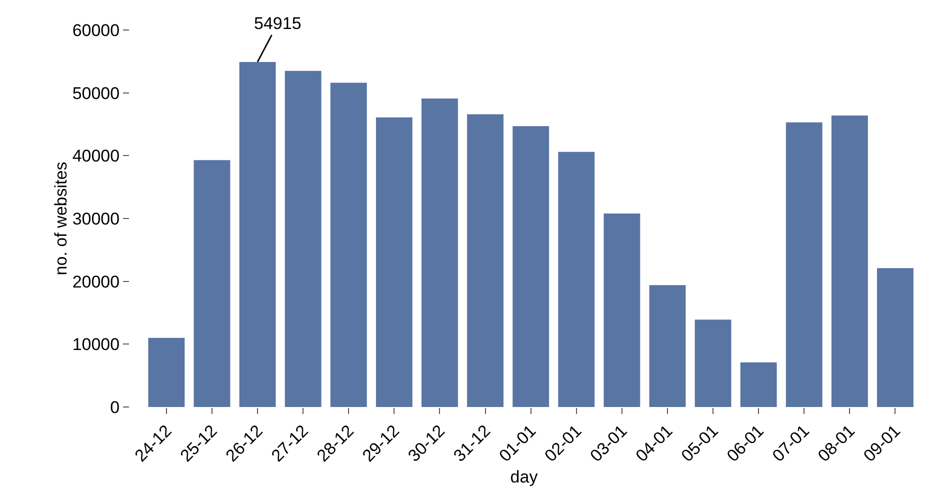 This screenshot has width=928, height=502. I want to click on y-tick-label: 20000, so click(96, 282).